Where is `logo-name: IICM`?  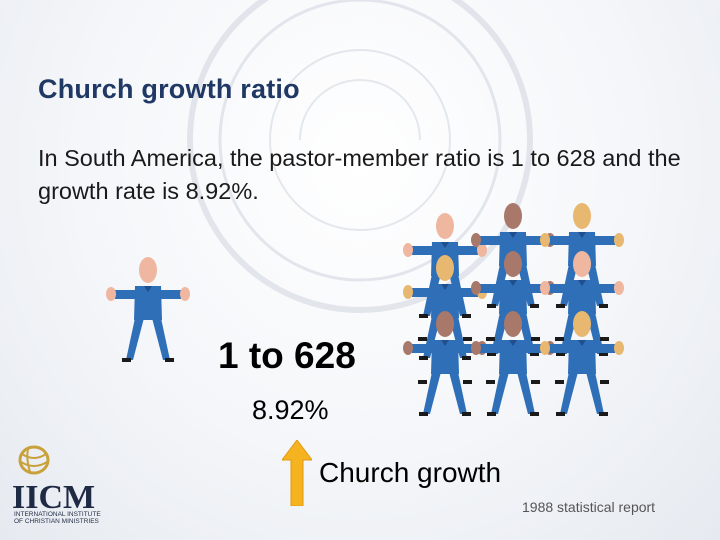
logo-name: IICM is located at coordinates (53, 497).